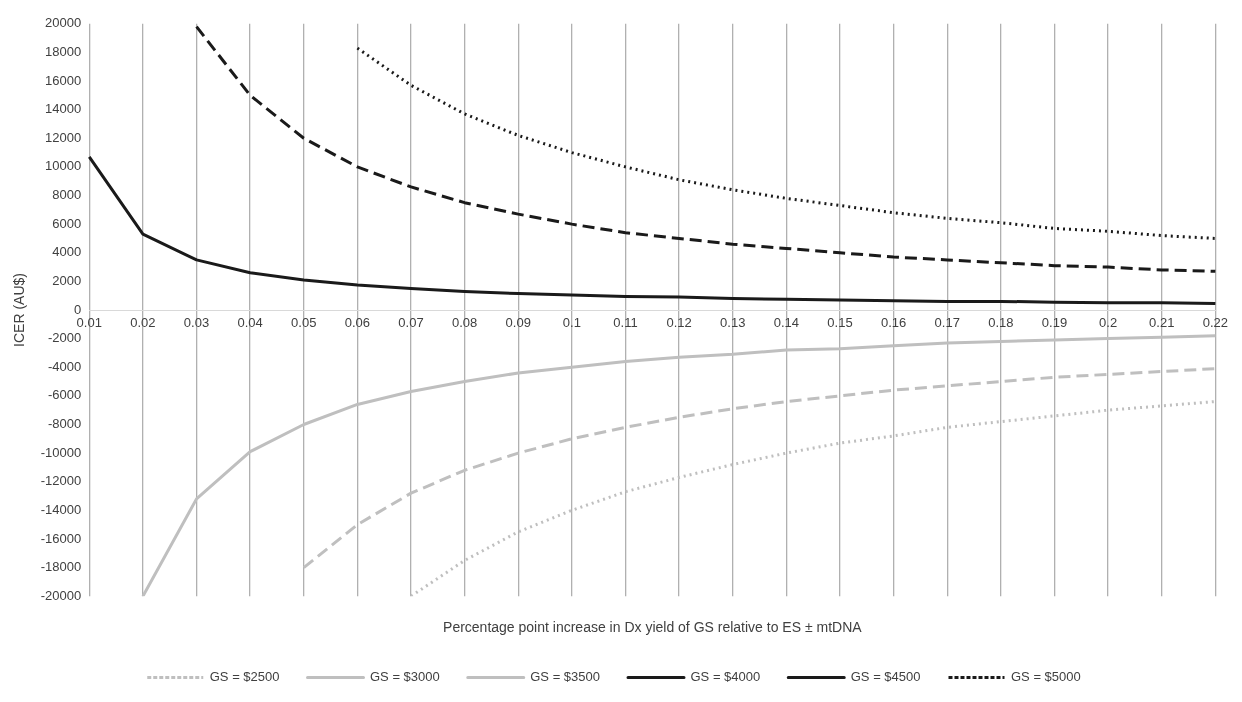 The image size is (1242, 702). I want to click on y-tick-label: -4000, so click(65, 366).